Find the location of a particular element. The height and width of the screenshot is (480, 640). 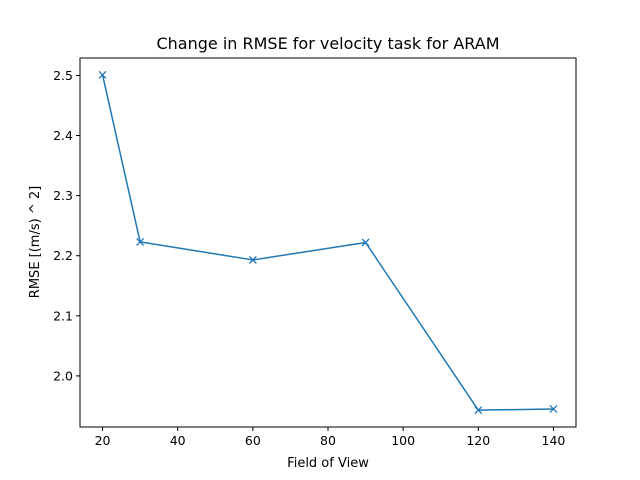

y-tick-label: 2.5 is located at coordinates (63, 75).